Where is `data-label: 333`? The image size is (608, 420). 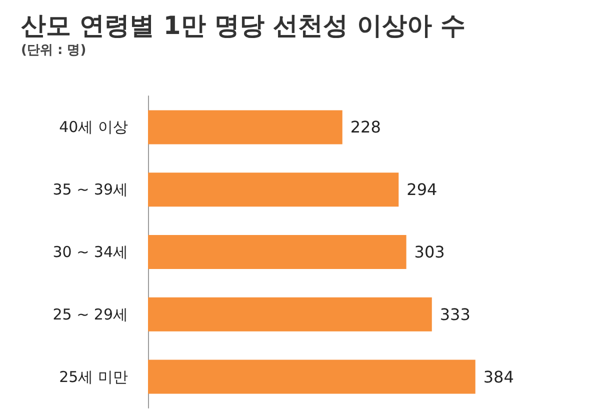 data-label: 333 is located at coordinates (455, 314).